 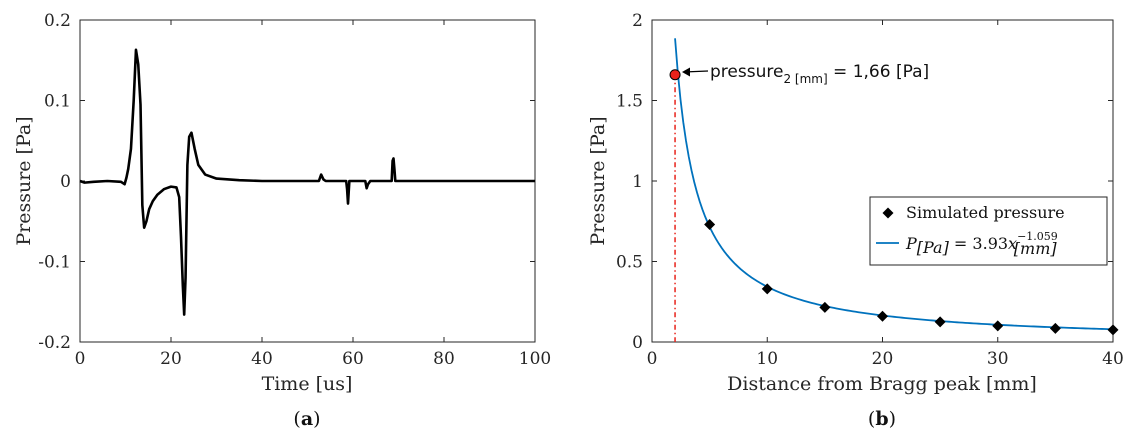 What do you see at coordinates (985, 212) in the screenshot?
I see `legend-label-simulated: Simulated pressure` at bounding box center [985, 212].